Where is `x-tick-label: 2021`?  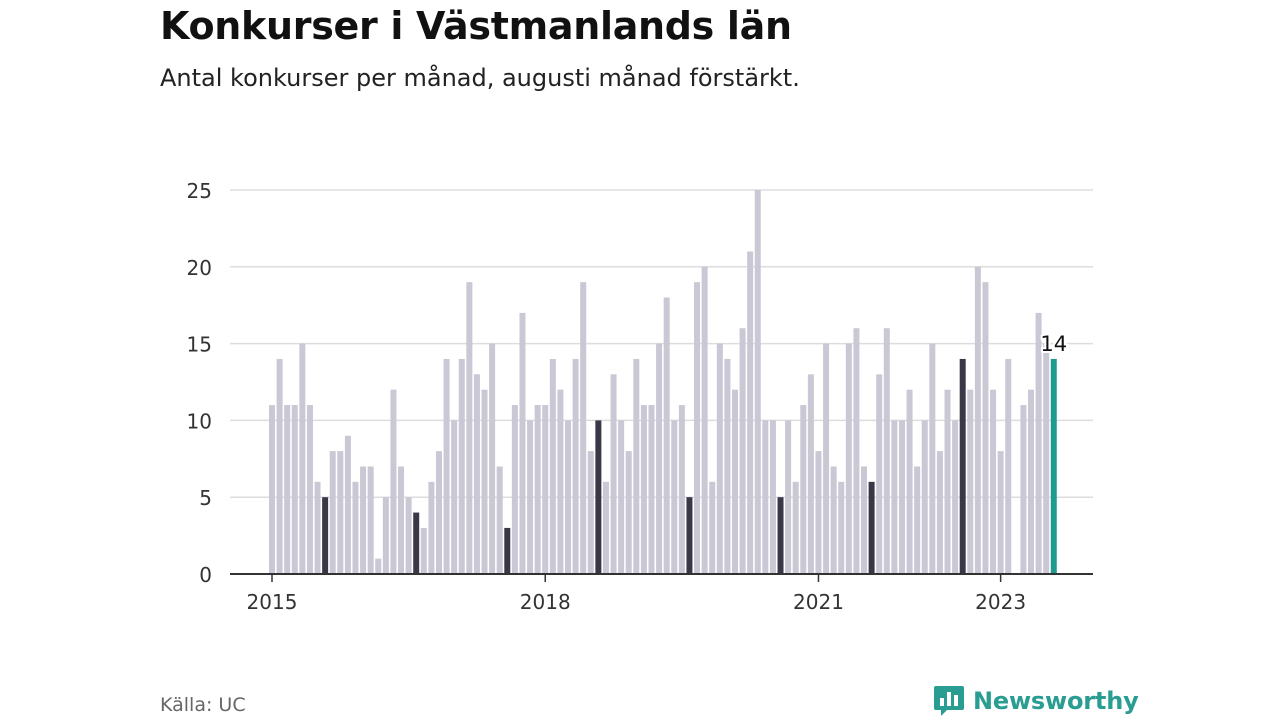 x-tick-label: 2021 is located at coordinates (818, 602).